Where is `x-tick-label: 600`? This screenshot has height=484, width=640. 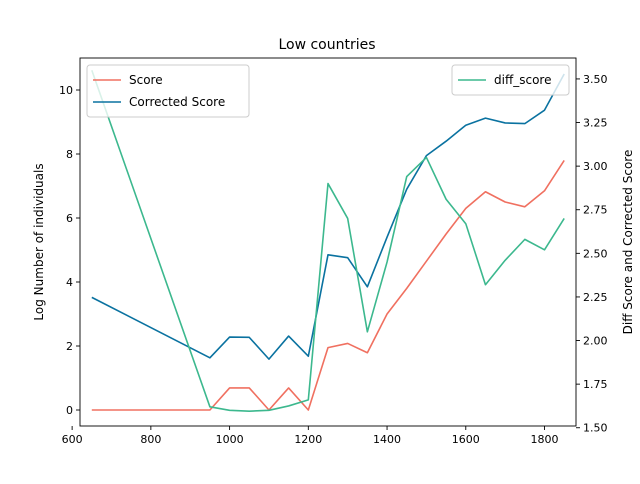
x-tick-label: 600 is located at coordinates (72, 439).